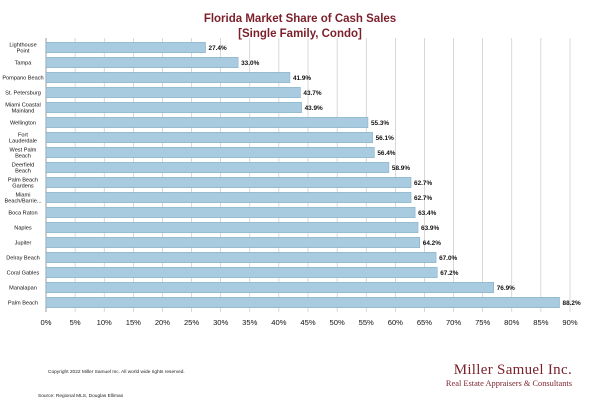 This screenshot has width=600, height=402. What do you see at coordinates (337, 322) in the screenshot?
I see `x-tick-label: 50%` at bounding box center [337, 322].